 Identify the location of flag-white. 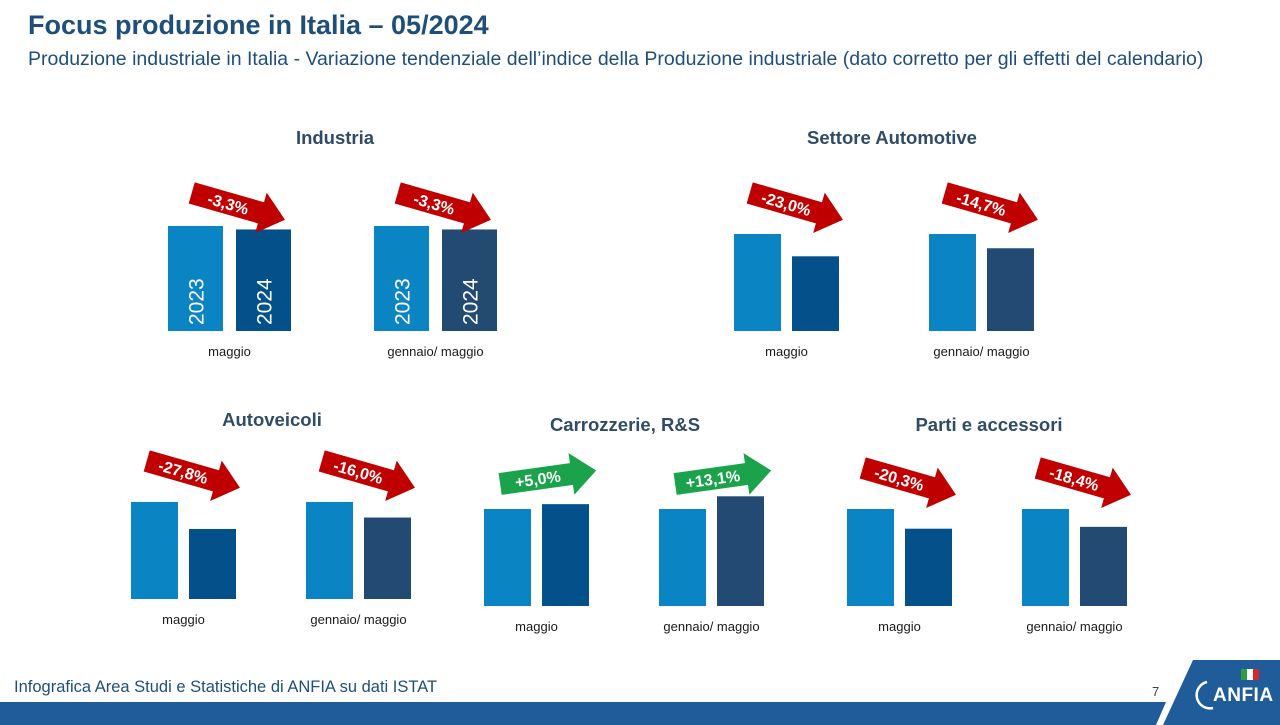
(1250, 674).